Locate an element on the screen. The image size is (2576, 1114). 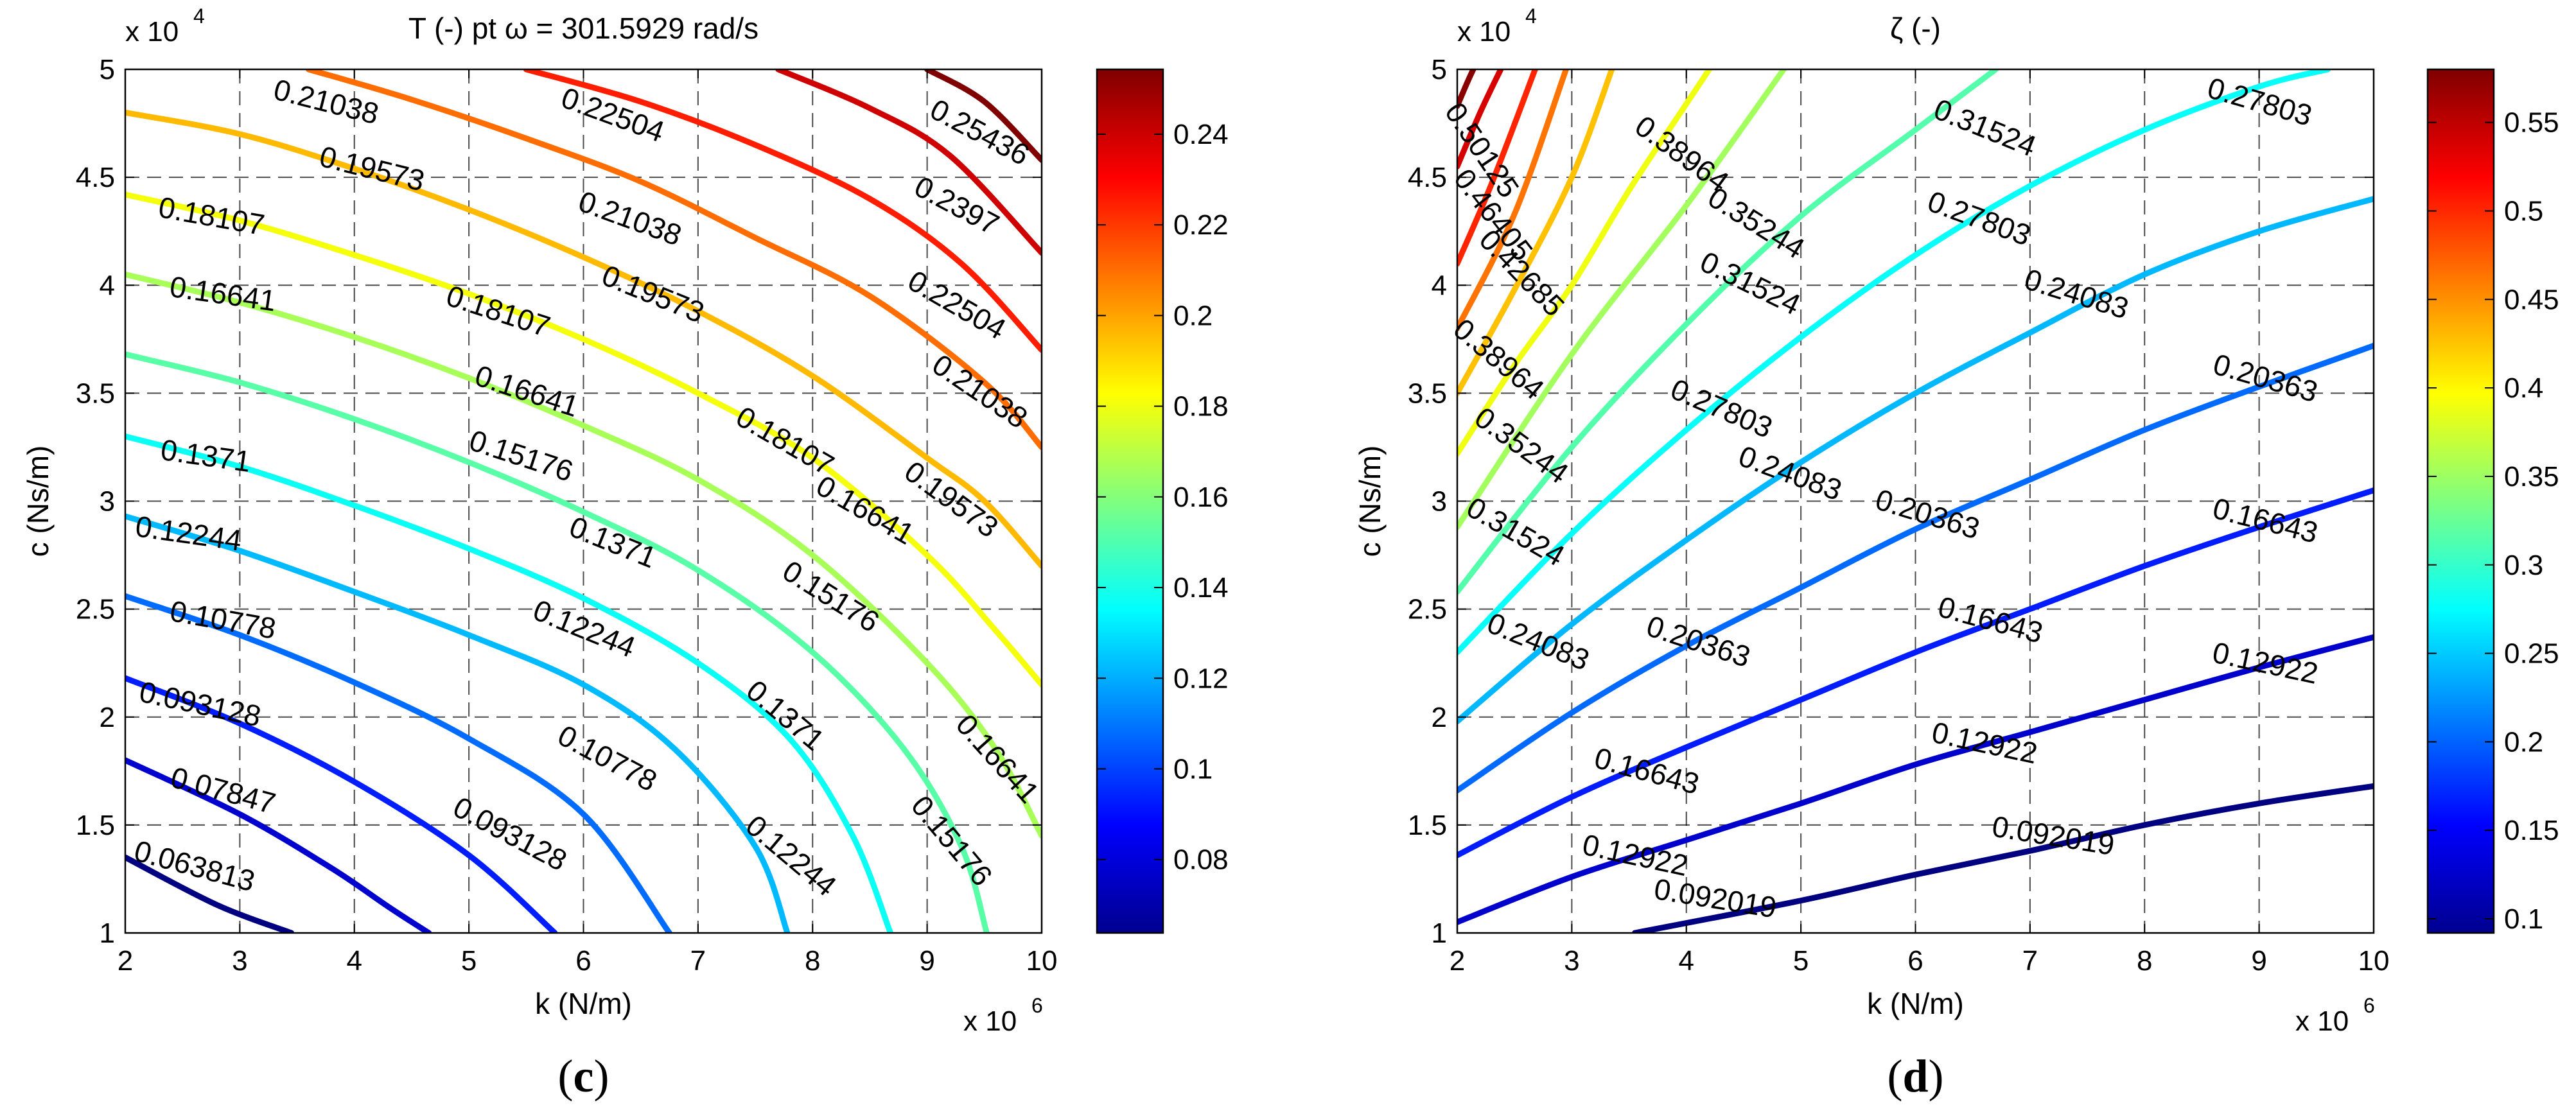
panel-label: (d) is located at coordinates (1915, 1076).